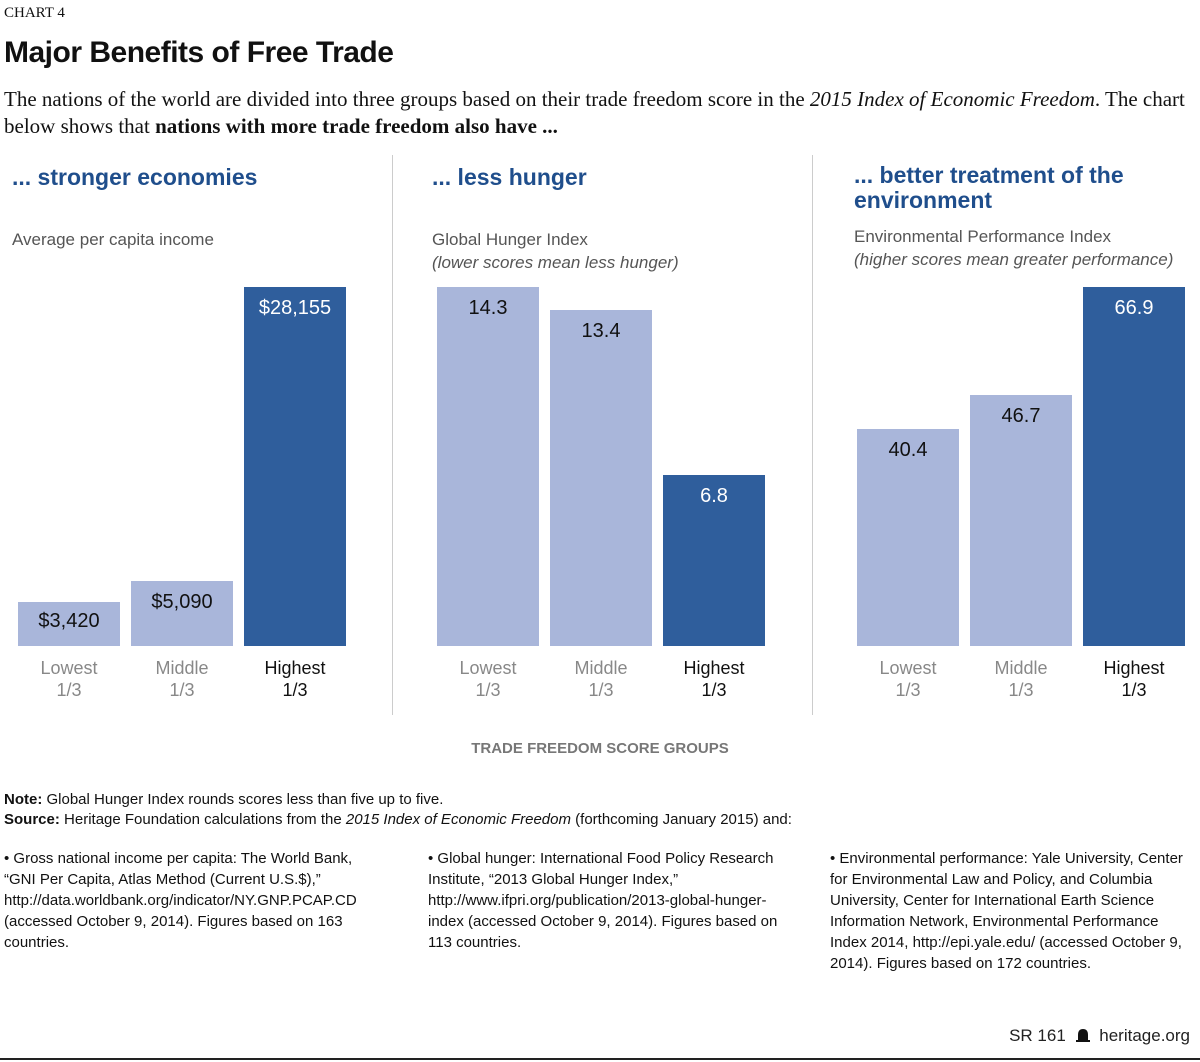 The width and height of the screenshot is (1200, 1062). I want to click on measure-label: Average per capita income, so click(113, 239).